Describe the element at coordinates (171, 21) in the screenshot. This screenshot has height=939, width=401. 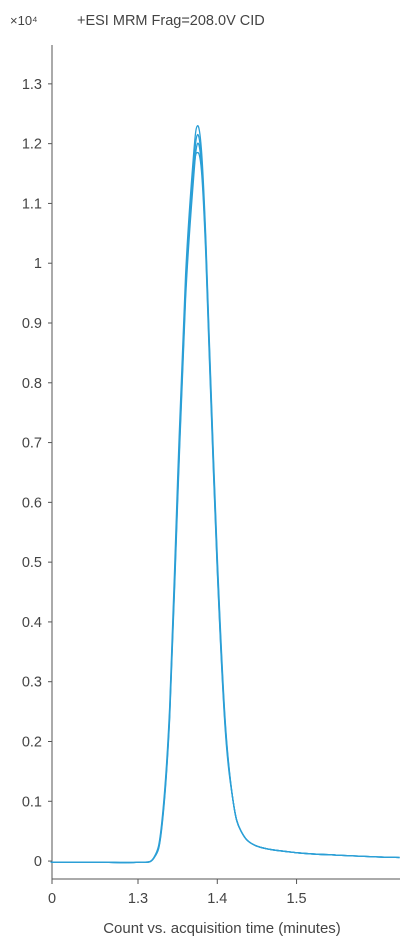
I see `chart-title: +ESI MRM Frag=208.0V CID` at that location.